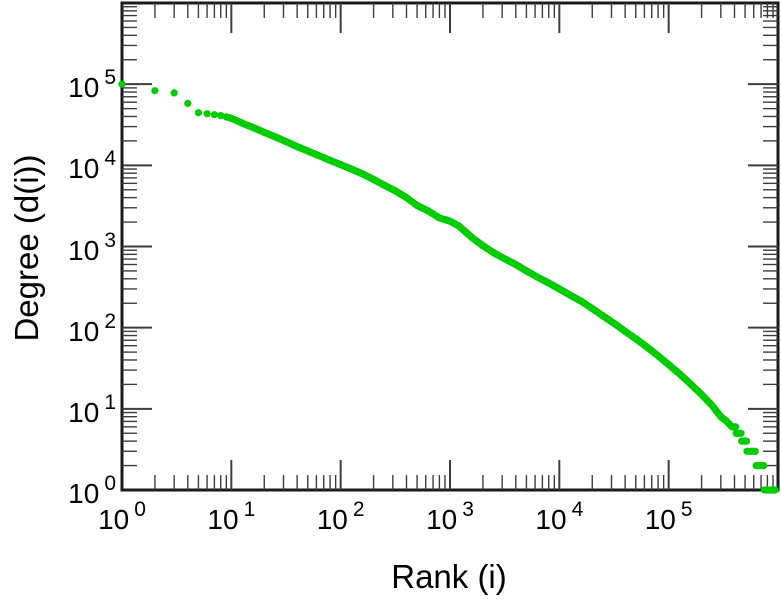 The image size is (781, 600). I want to click on y-tick-label-10e1: 10 1, so click(92, 410).